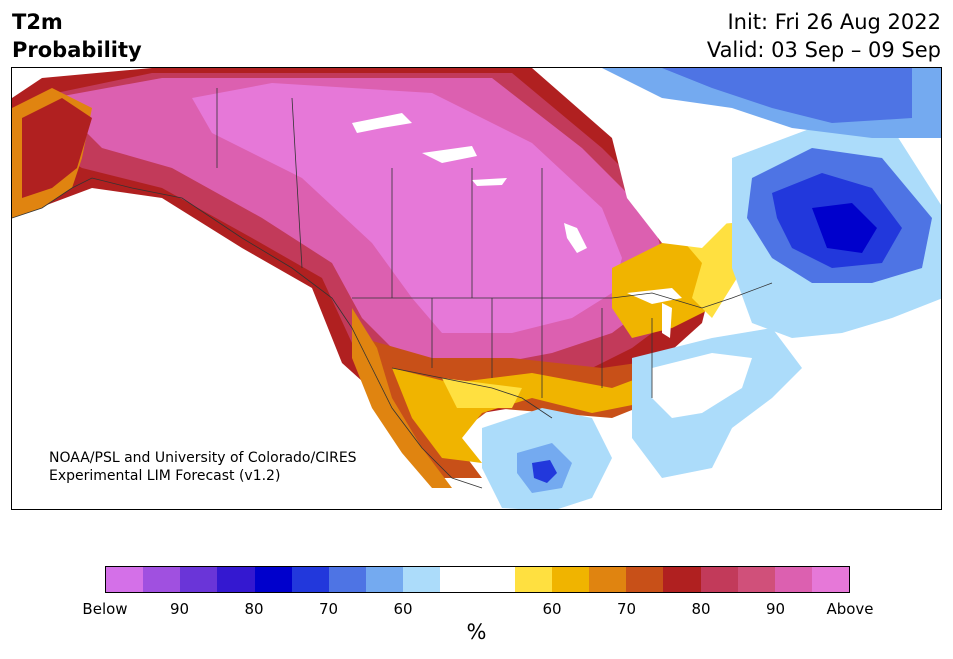  What do you see at coordinates (575, 238) in the screenshot?
I see `lake-winnipeg` at bounding box center [575, 238].